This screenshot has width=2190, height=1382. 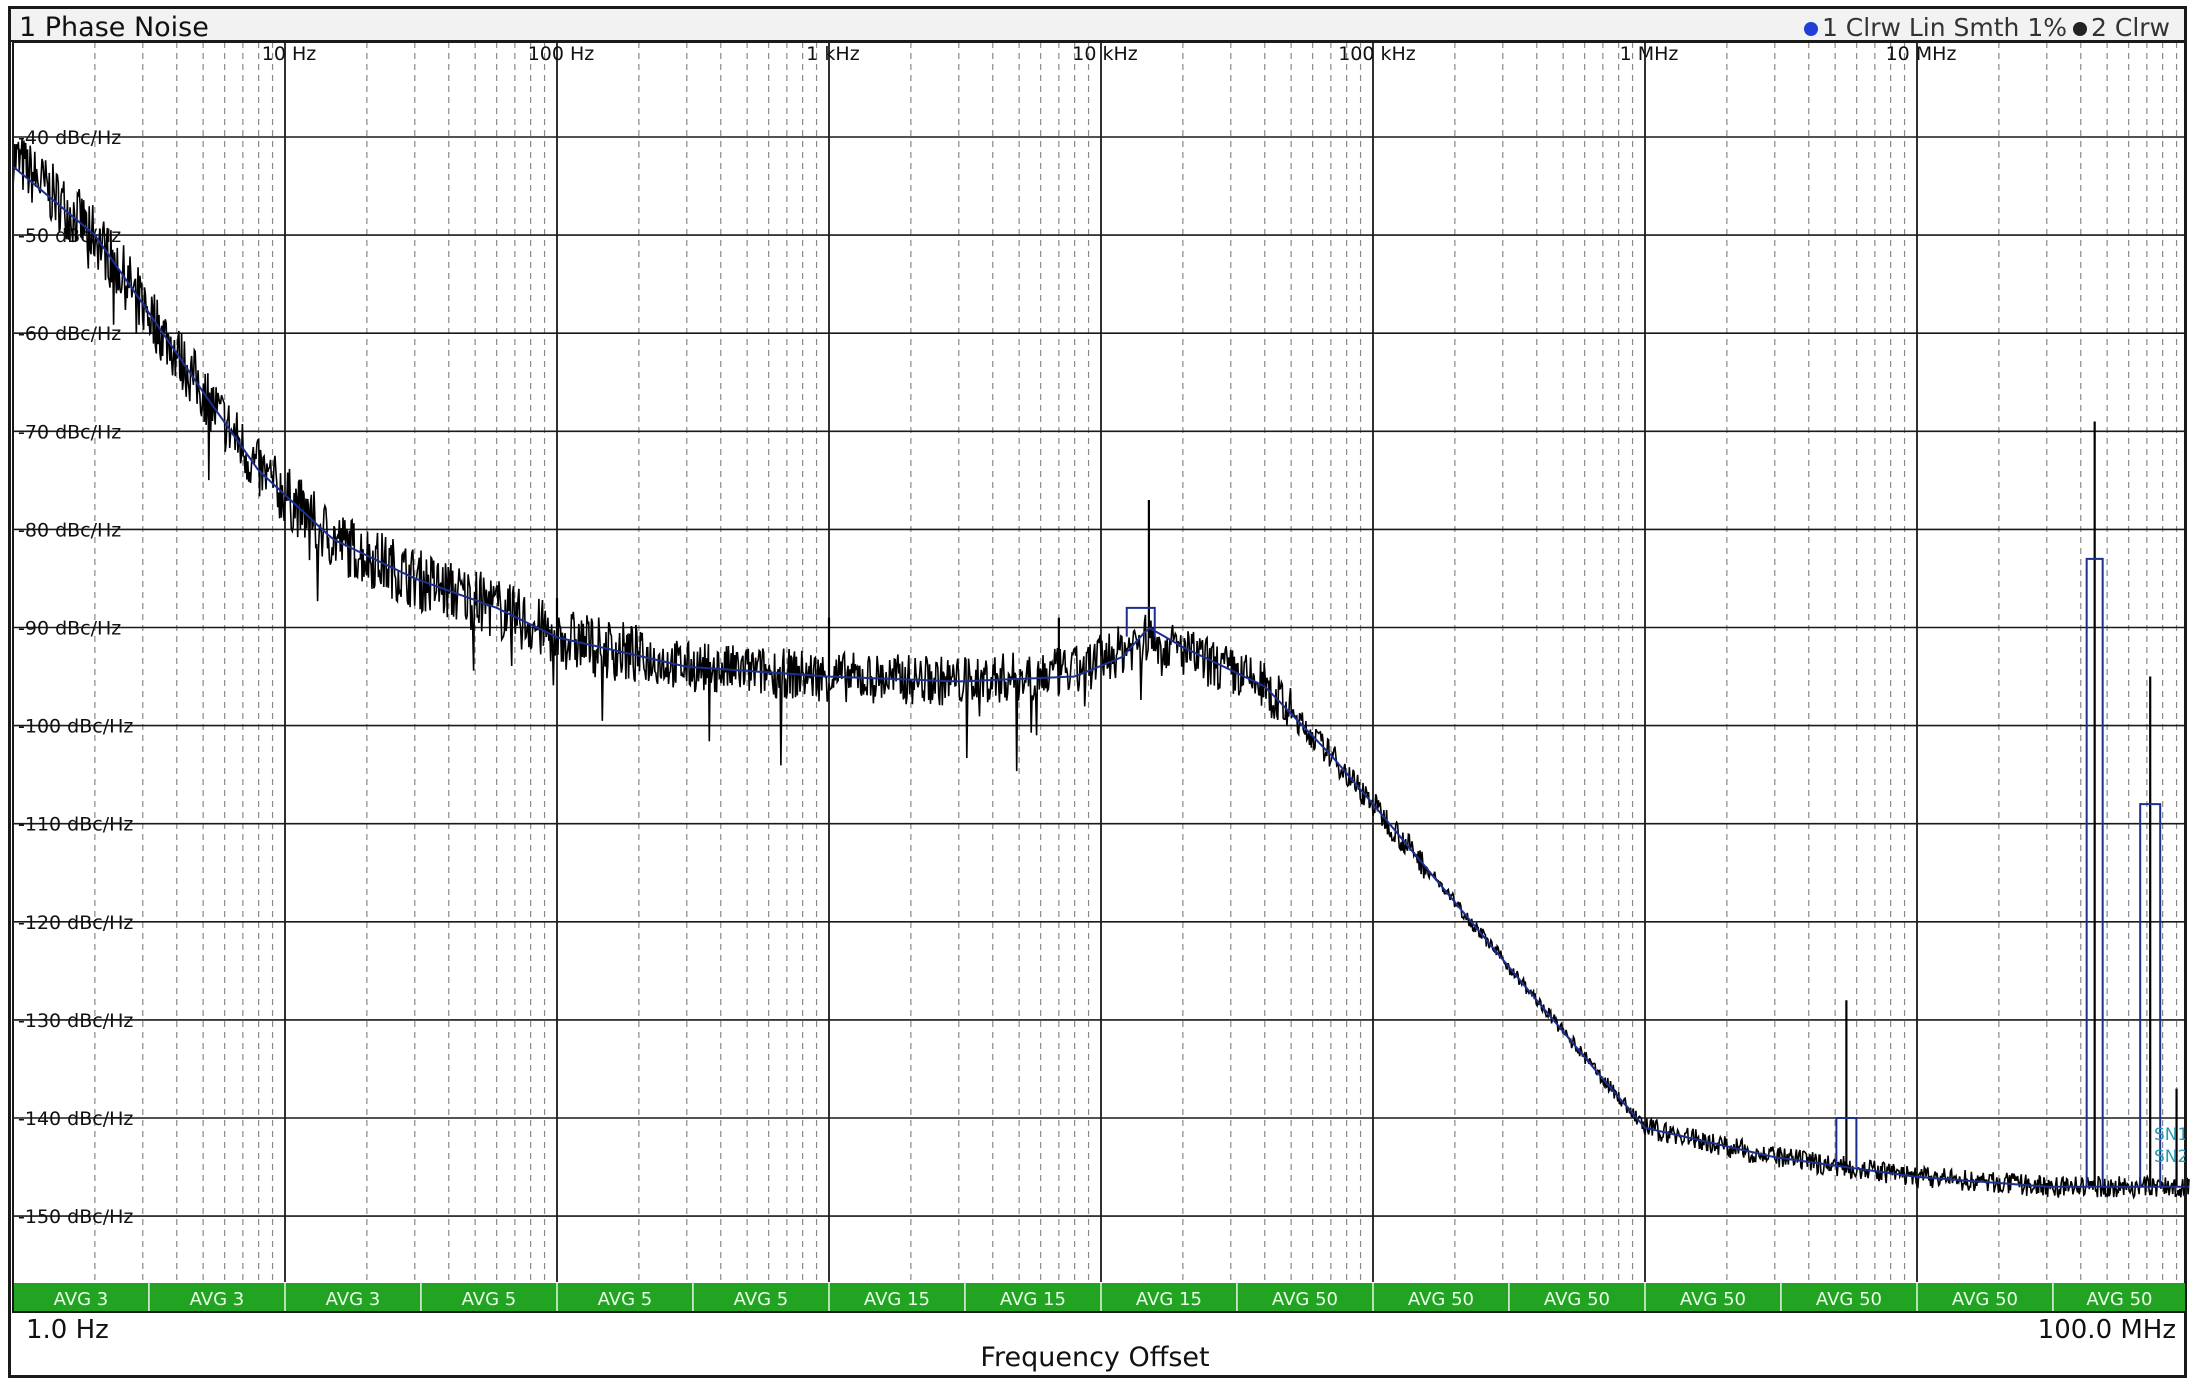 What do you see at coordinates (75, 727) in the screenshot?
I see `y-tick-label: -100 dBc/Hz` at bounding box center [75, 727].